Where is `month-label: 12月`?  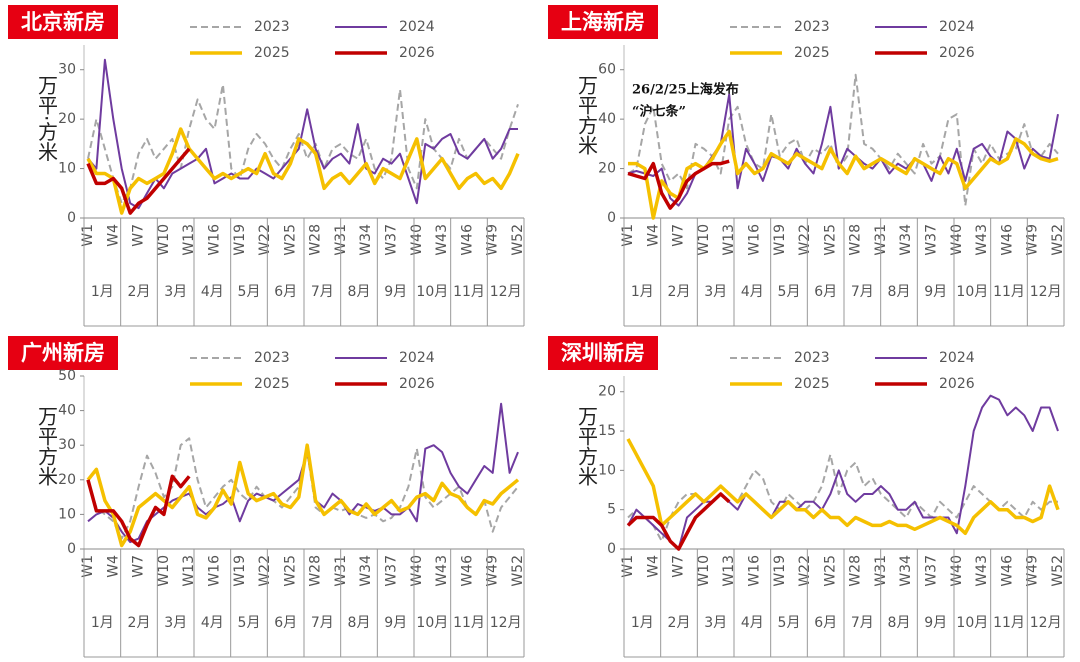
month-label: 12月 is located at coordinates (506, 623).